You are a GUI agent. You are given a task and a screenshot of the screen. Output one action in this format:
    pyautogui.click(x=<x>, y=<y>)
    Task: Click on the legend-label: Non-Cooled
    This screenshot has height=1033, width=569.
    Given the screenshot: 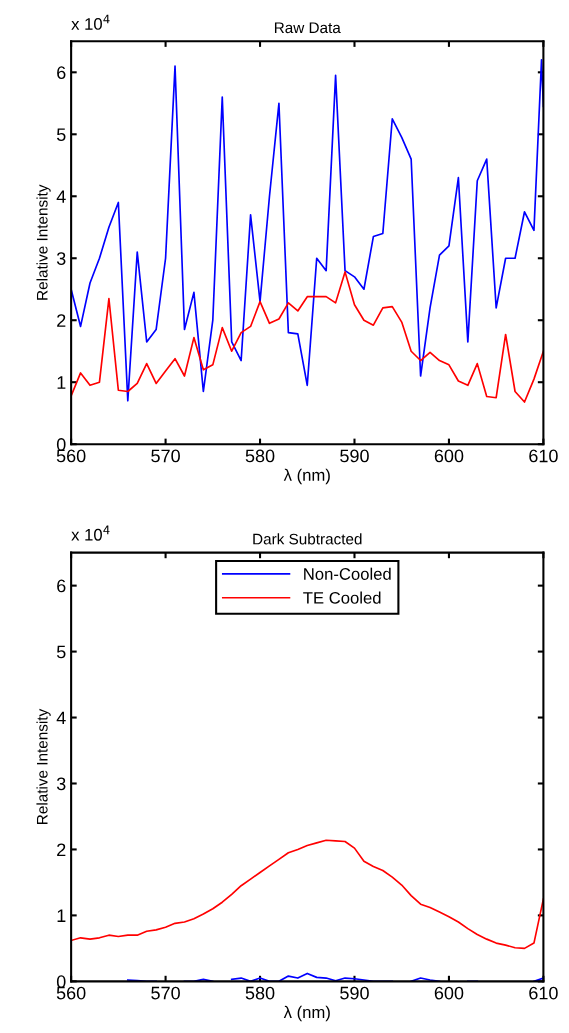 What is the action you would take?
    pyautogui.click(x=347, y=573)
    